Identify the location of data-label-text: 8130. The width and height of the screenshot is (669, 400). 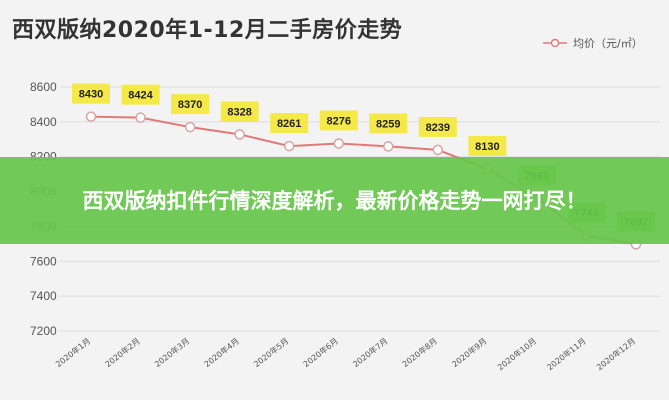
(487, 147).